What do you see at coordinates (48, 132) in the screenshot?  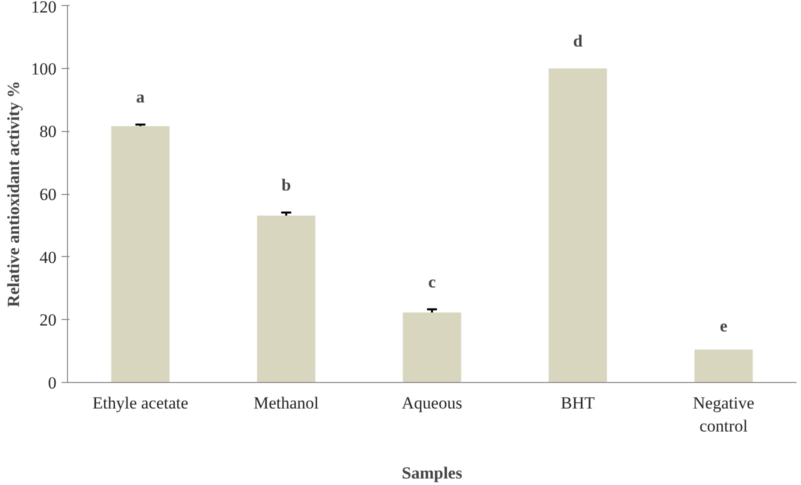 I see `y-tick-label: 80` at bounding box center [48, 132].